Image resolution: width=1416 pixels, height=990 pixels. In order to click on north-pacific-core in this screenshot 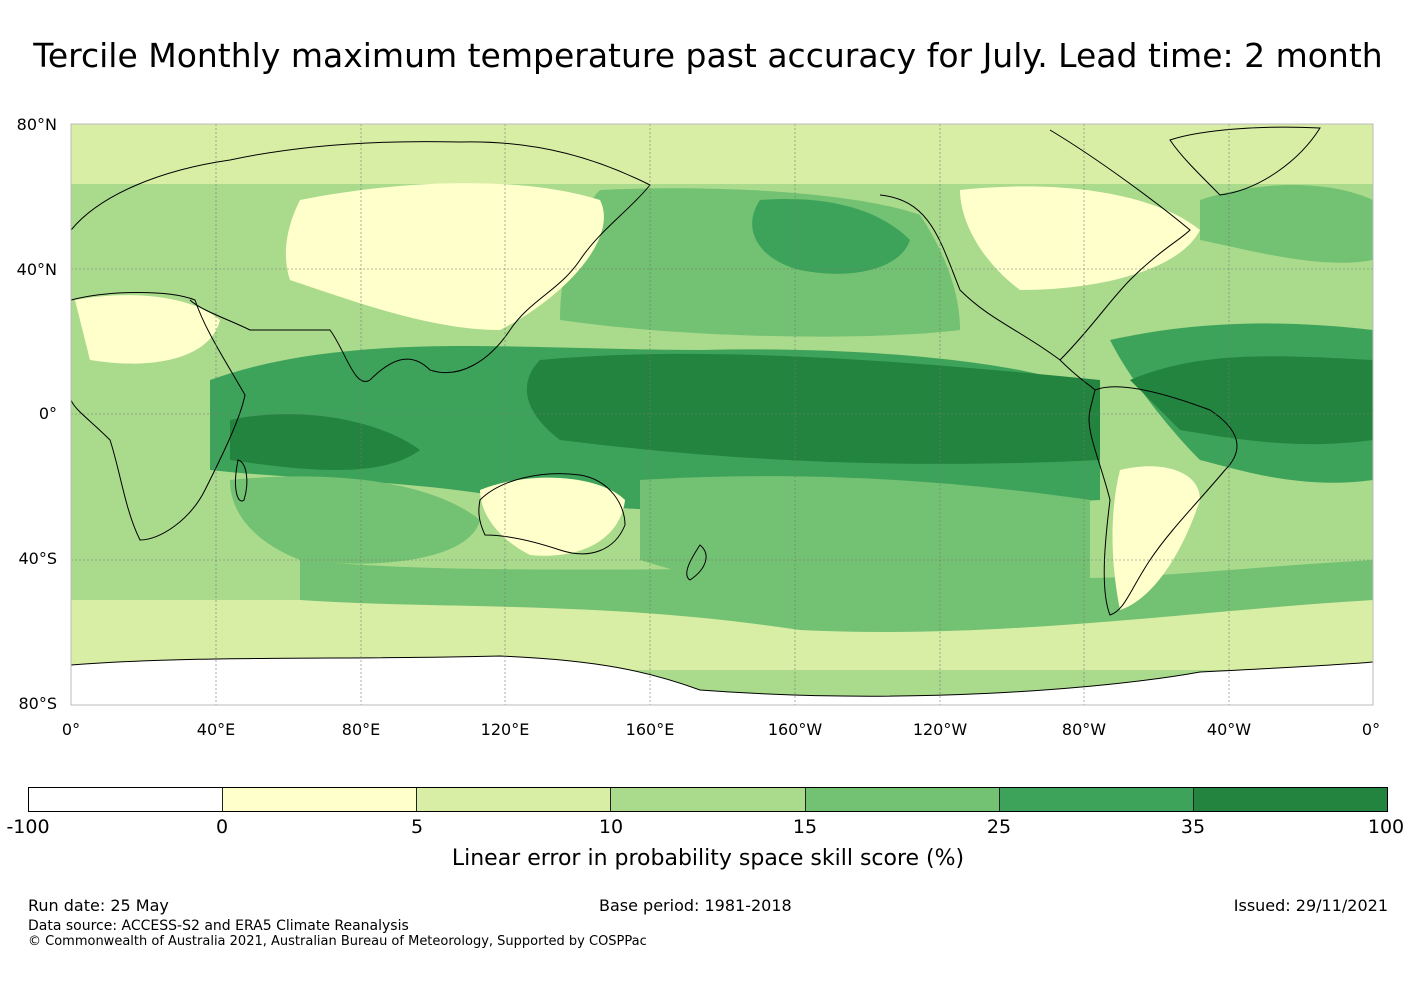, I will do `click(831, 236)`.